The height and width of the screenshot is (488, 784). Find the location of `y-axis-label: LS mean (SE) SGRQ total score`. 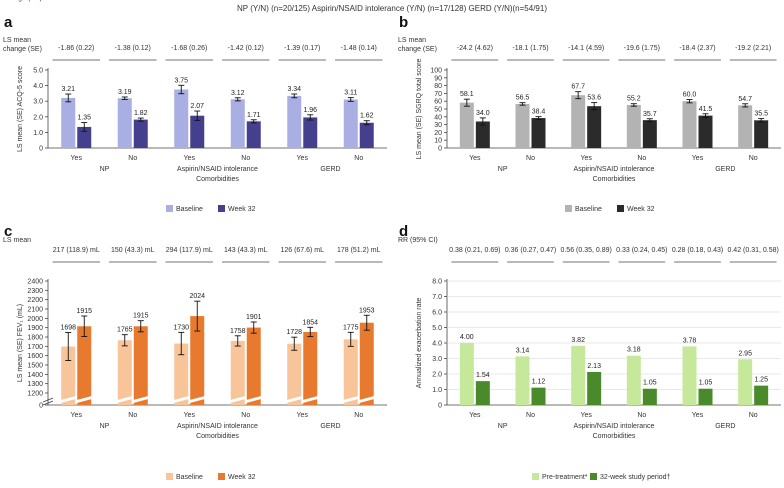

y-axis-label: LS mean (SE) SGRQ total score is located at coordinates (419, 109).